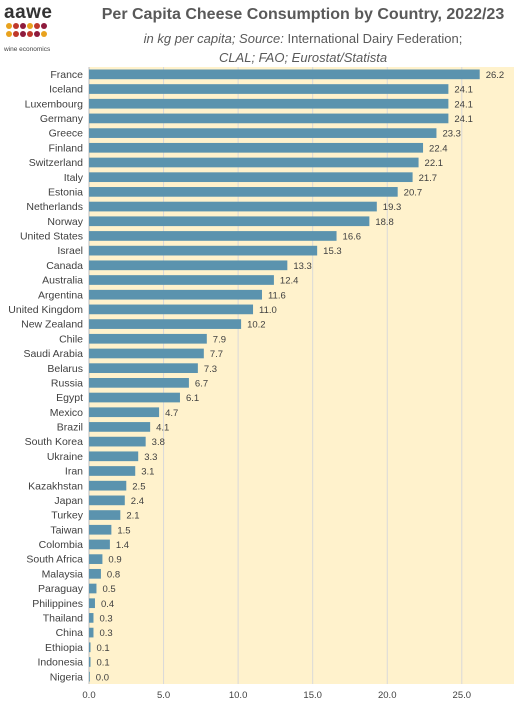 This screenshot has width=526, height=704. Describe the element at coordinates (74, 178) in the screenshot. I see `category-label: Italy` at that location.